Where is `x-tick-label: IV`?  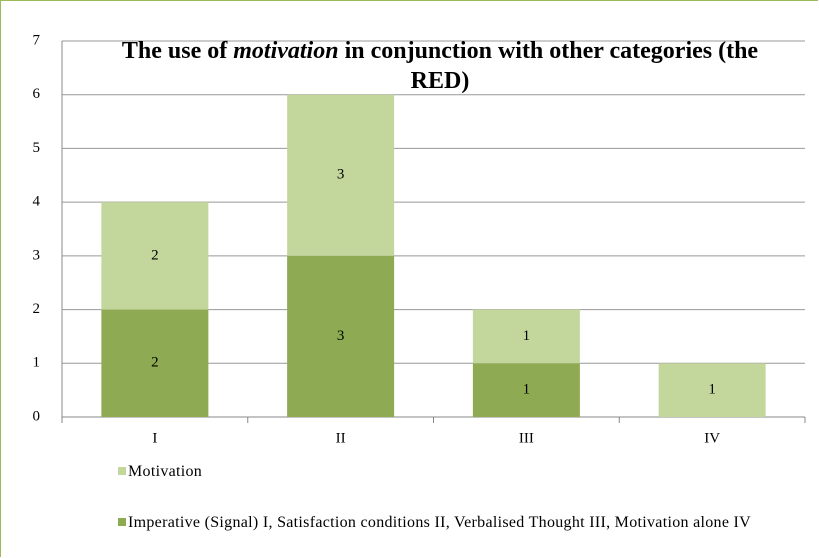
x-tick-label: IV is located at coordinates (712, 438).